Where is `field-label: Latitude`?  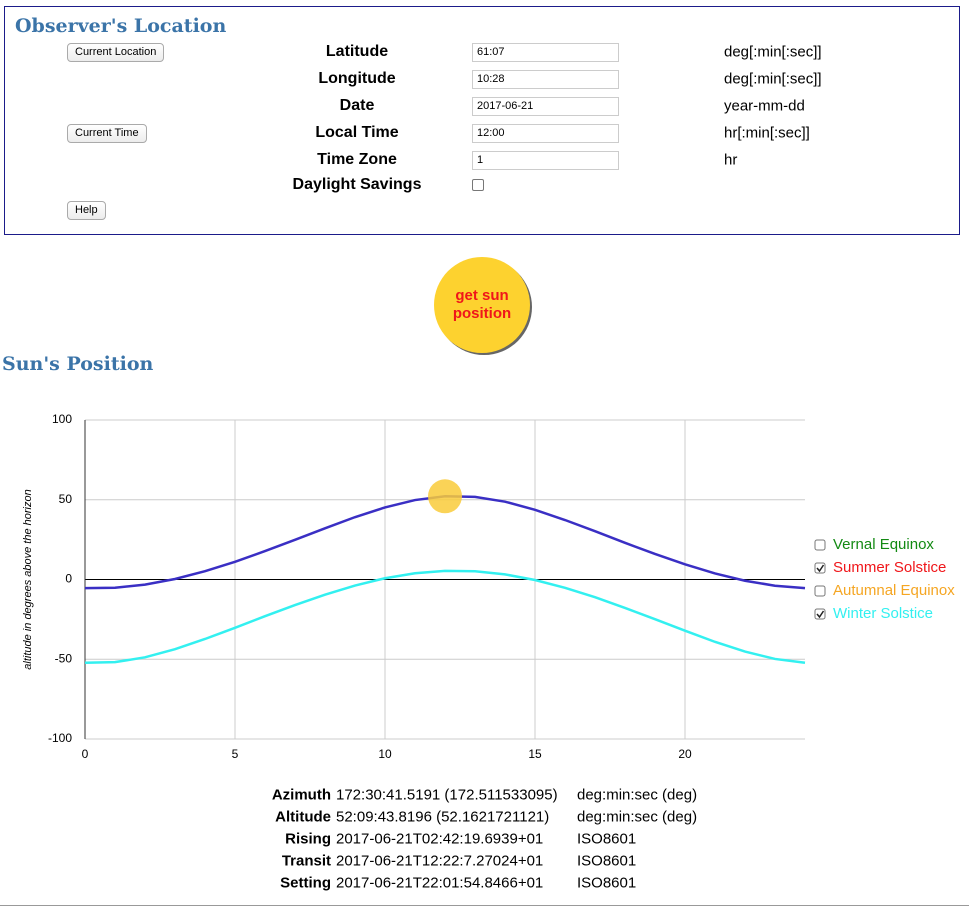 field-label: Latitude is located at coordinates (357, 51).